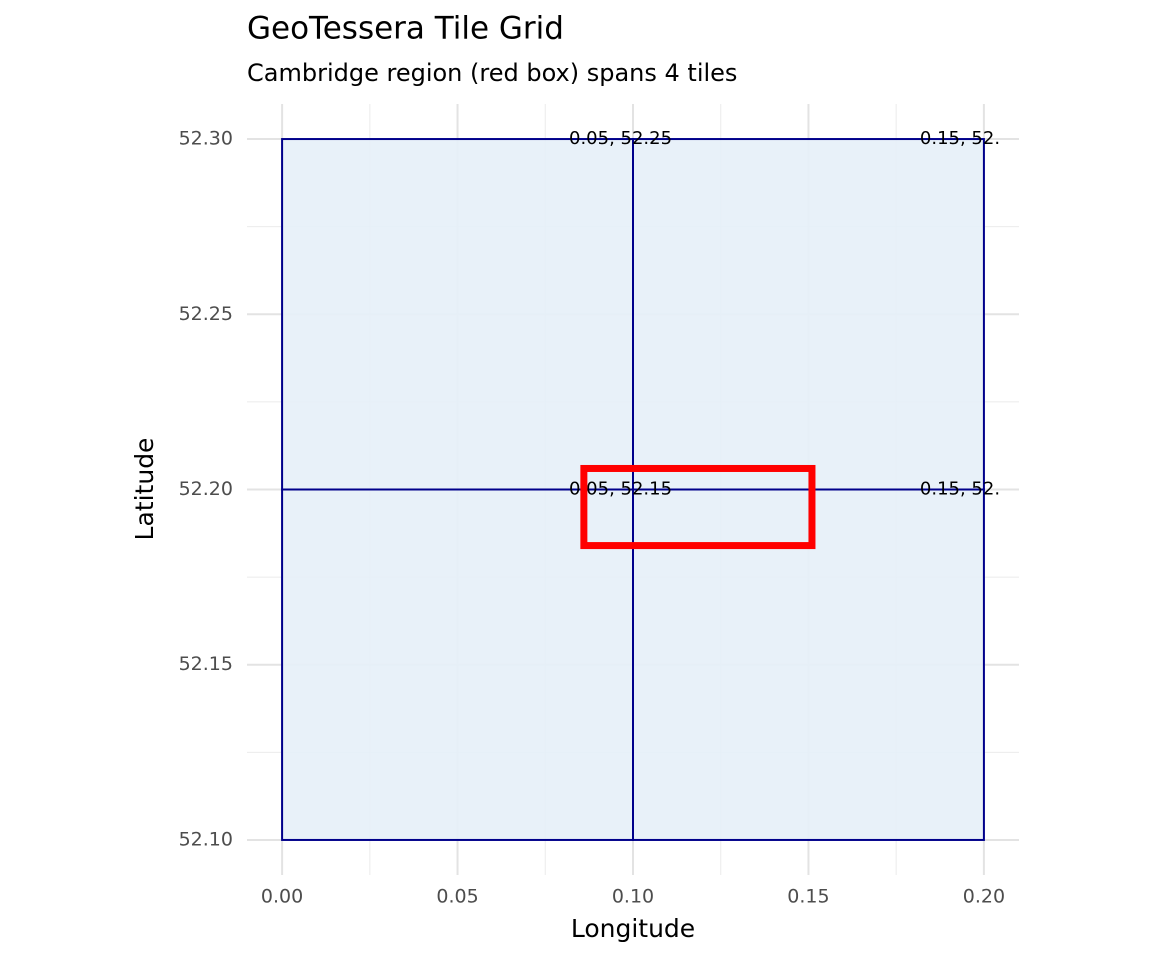 Image resolution: width=1152 pixels, height=960 pixels. I want to click on region-box, so click(698, 507).